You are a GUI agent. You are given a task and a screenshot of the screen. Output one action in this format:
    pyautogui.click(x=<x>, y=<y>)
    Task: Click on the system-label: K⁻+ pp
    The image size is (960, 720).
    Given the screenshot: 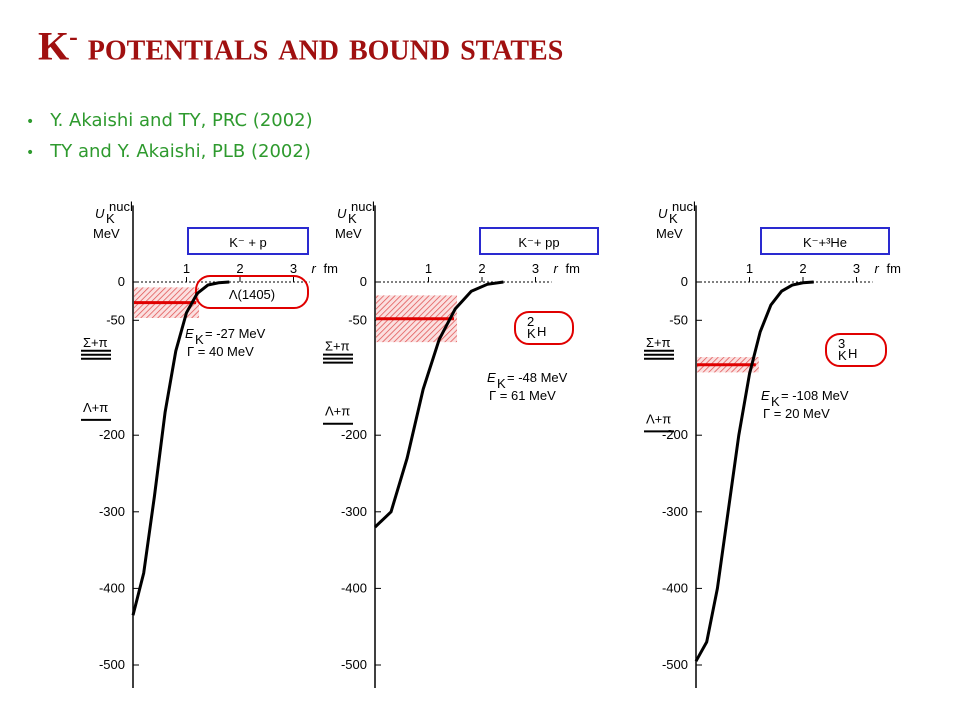 What is the action you would take?
    pyautogui.click(x=538, y=242)
    